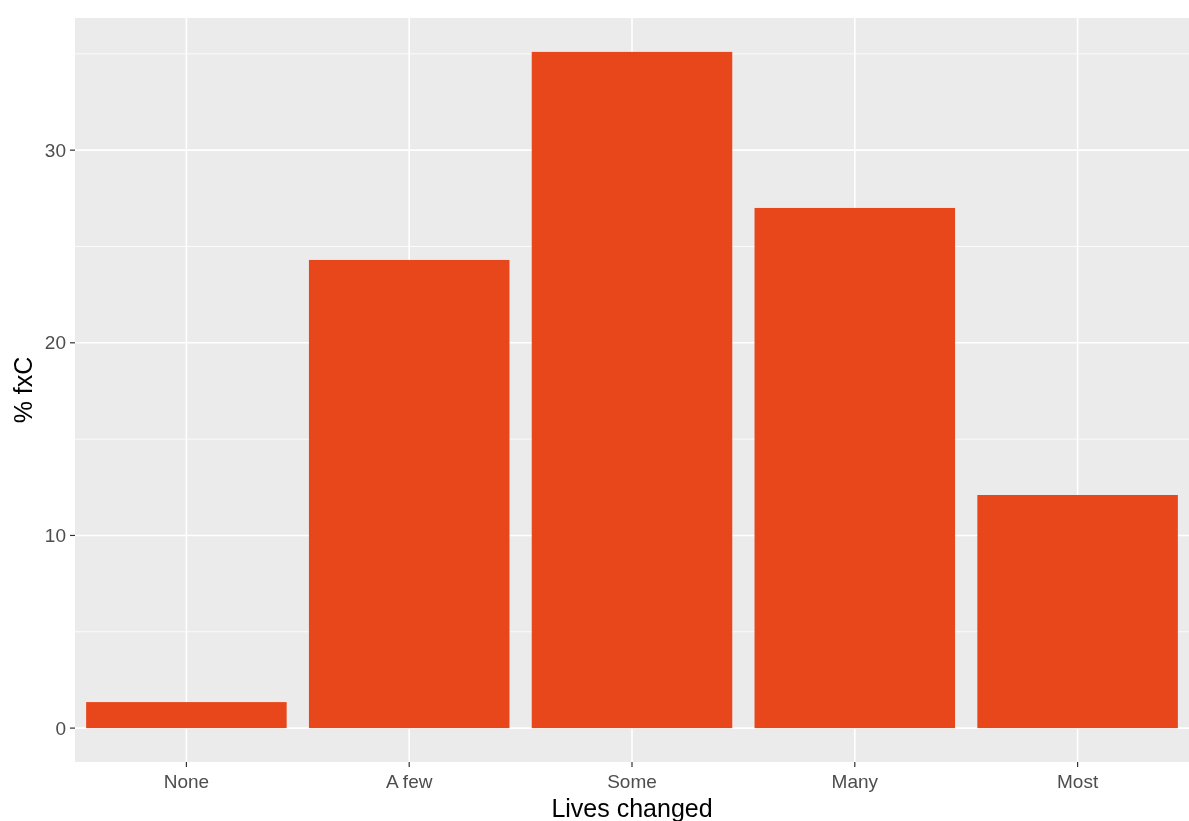 The height and width of the screenshot is (821, 1189). What do you see at coordinates (55, 536) in the screenshot?
I see `y-tick-label: 10` at bounding box center [55, 536].